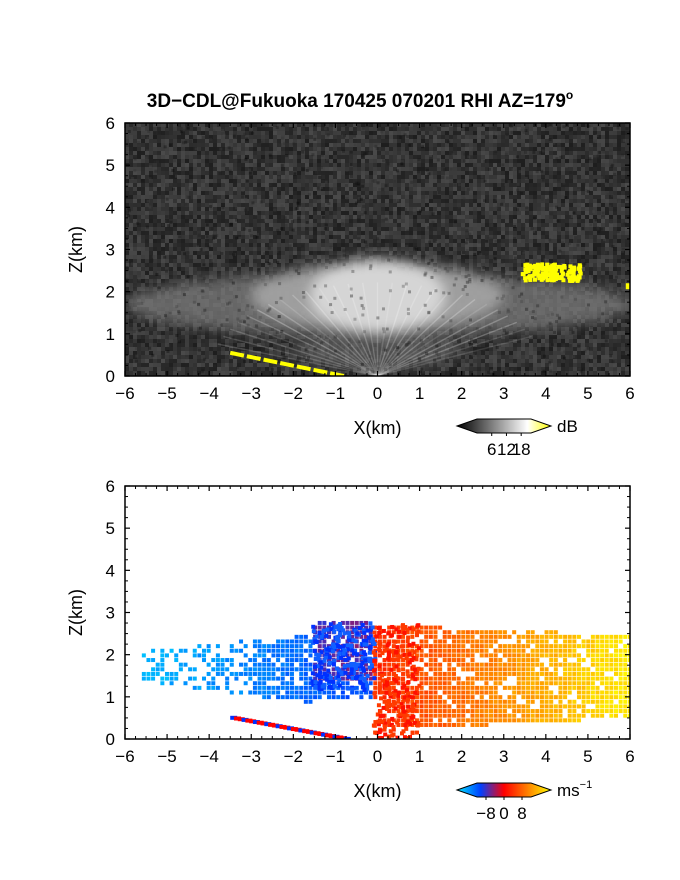 This screenshot has height=880, width=680. I want to click on x-tick-label: 2, so click(461, 393).